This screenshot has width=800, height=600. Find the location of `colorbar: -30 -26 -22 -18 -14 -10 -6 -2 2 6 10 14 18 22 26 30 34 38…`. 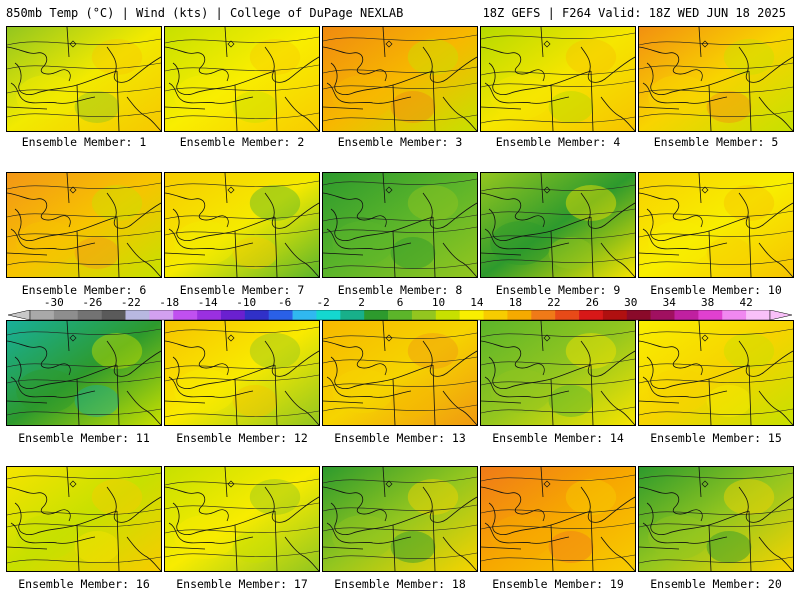

colorbar: -30 -26 -22 -18 -14 -10 -6 -2 2 6 10 14 18 22 26 30 34 38… is located at coordinates (400, 312).